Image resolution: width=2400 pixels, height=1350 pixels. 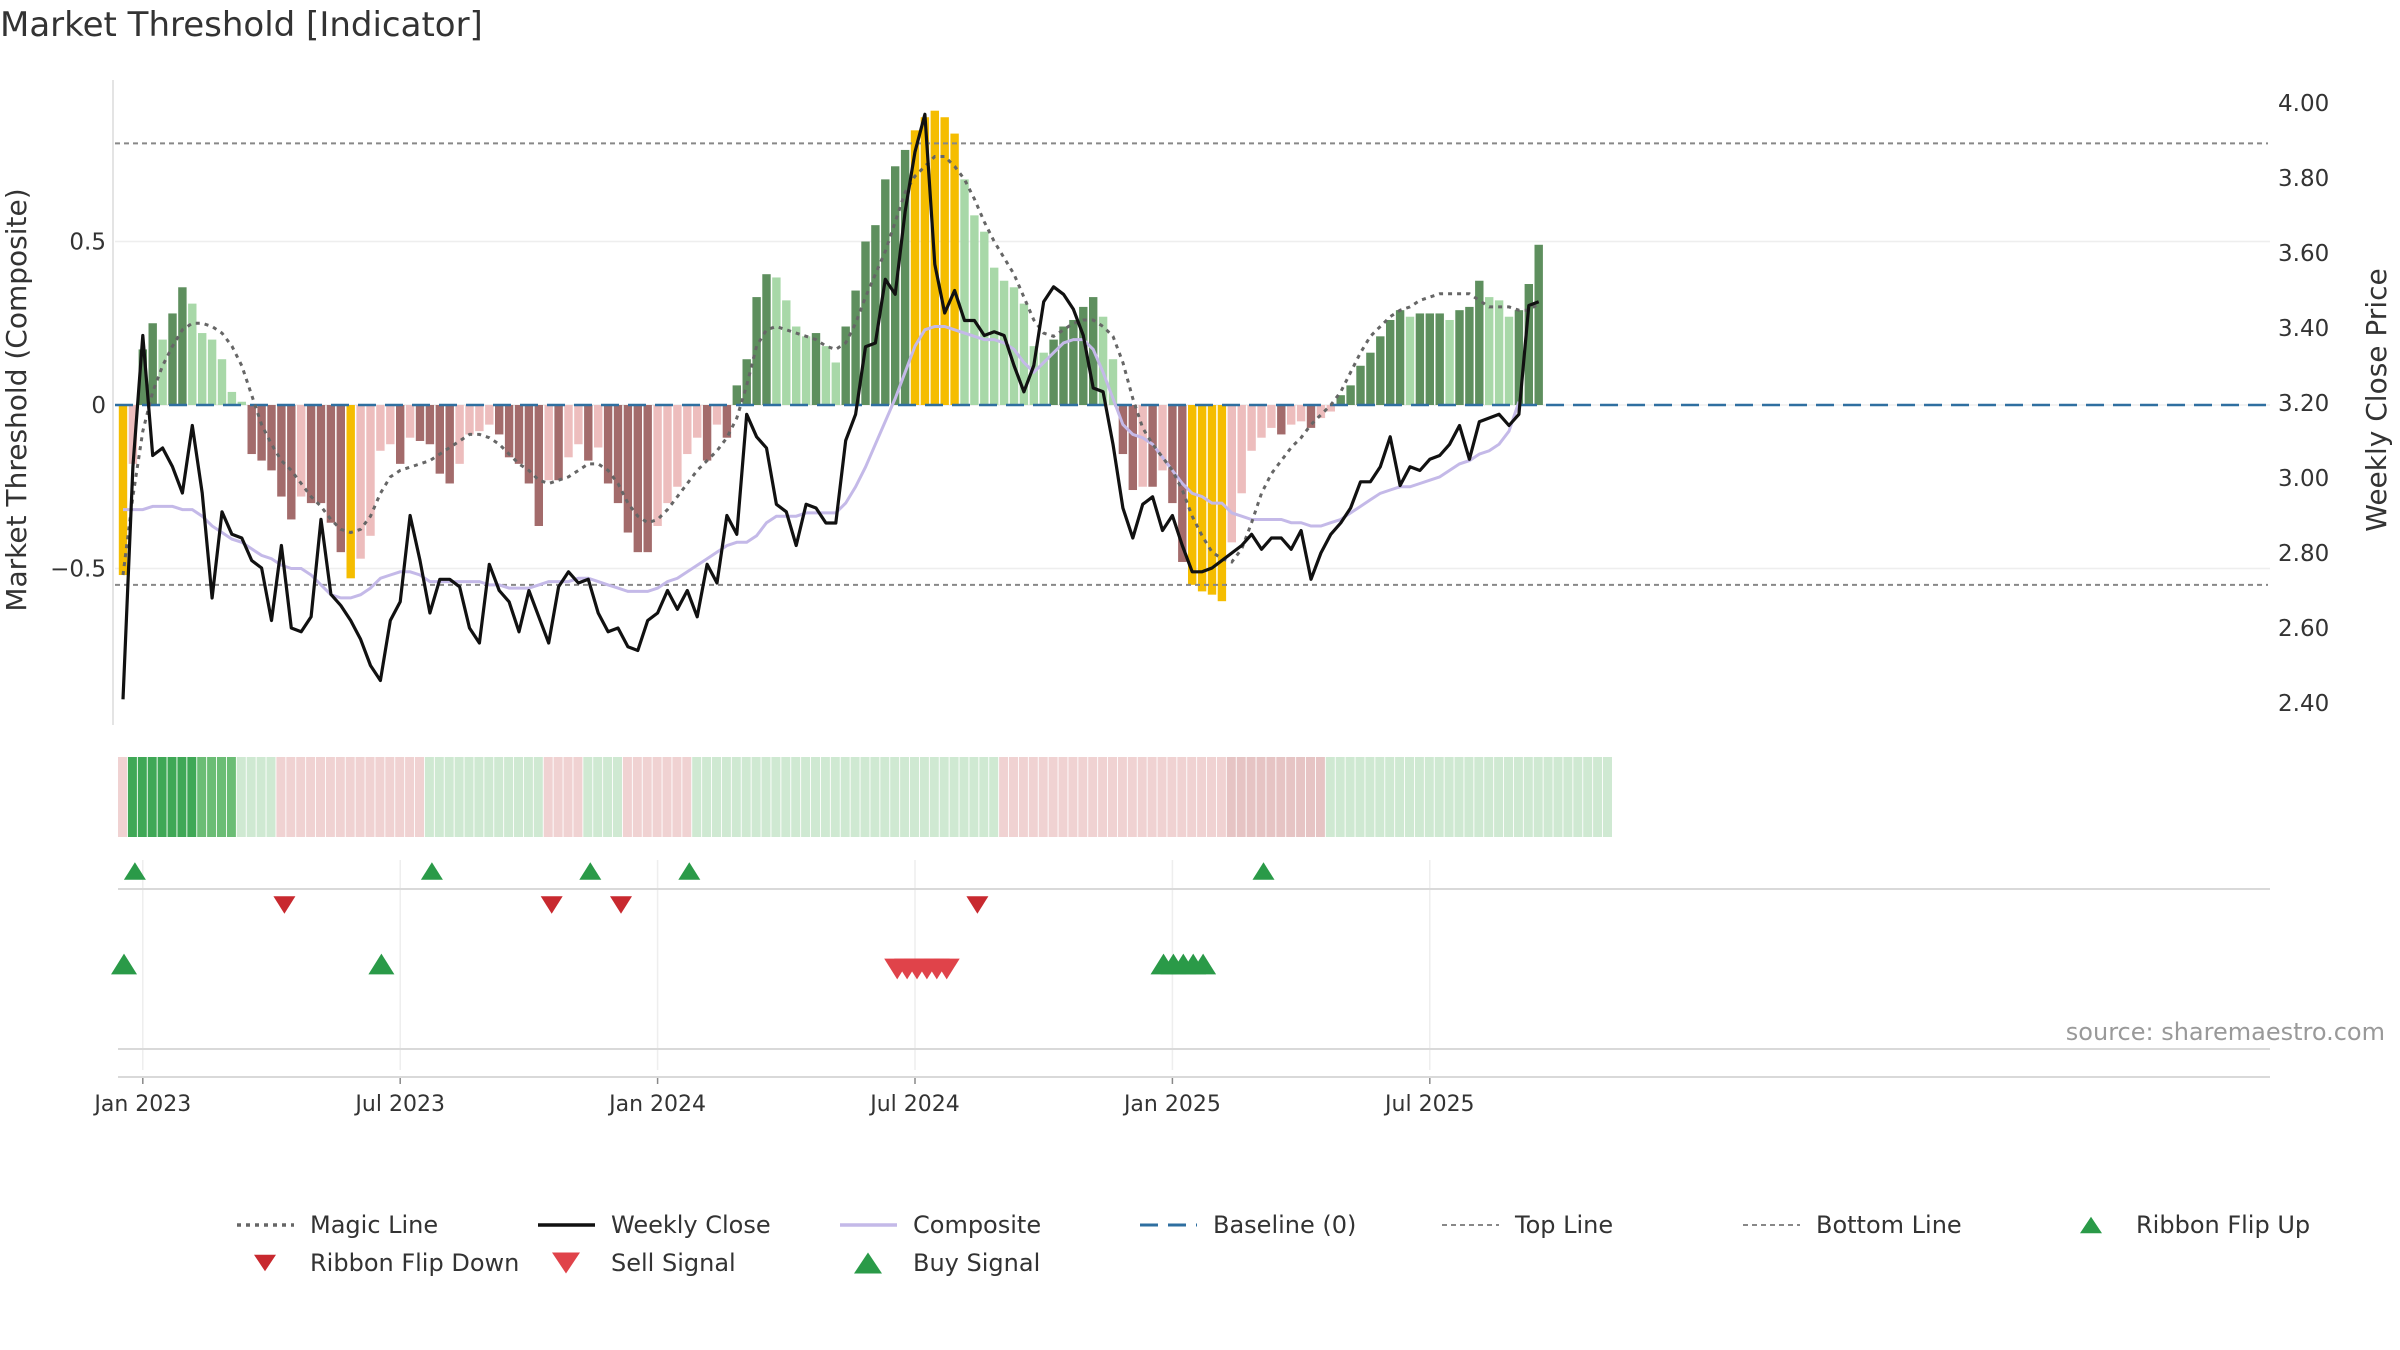 What do you see at coordinates (2303, 629) in the screenshot?
I see `y-right-tick-label: 2.60` at bounding box center [2303, 629].